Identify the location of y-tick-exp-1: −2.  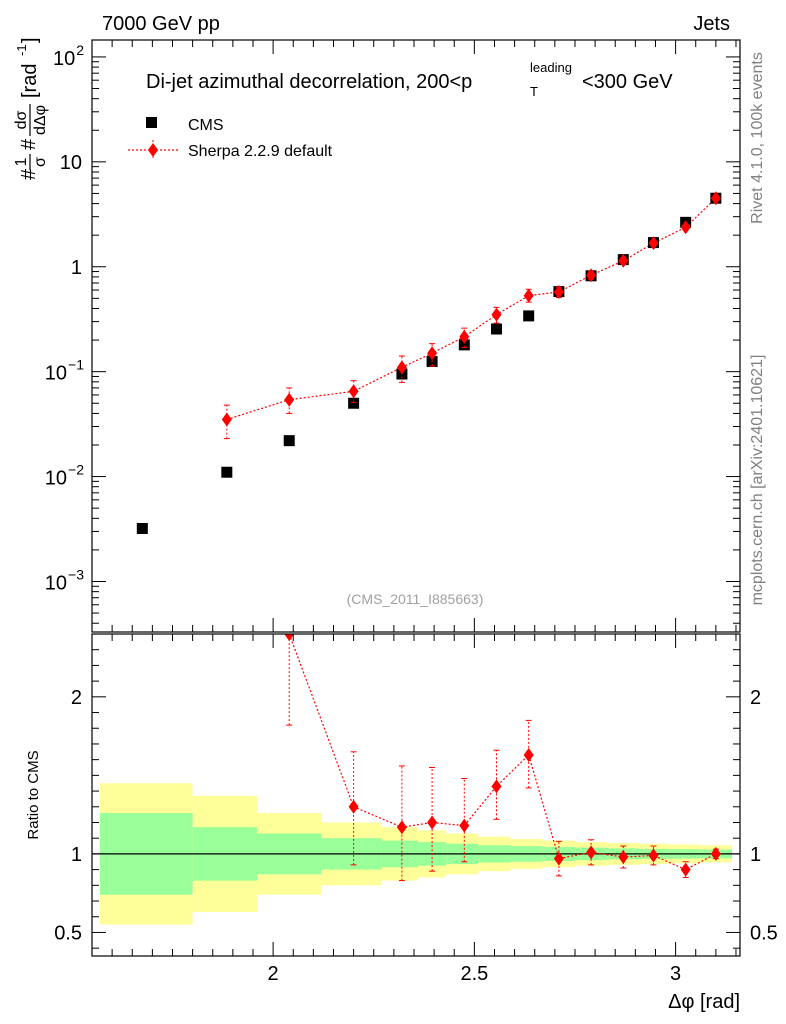
(76, 470).